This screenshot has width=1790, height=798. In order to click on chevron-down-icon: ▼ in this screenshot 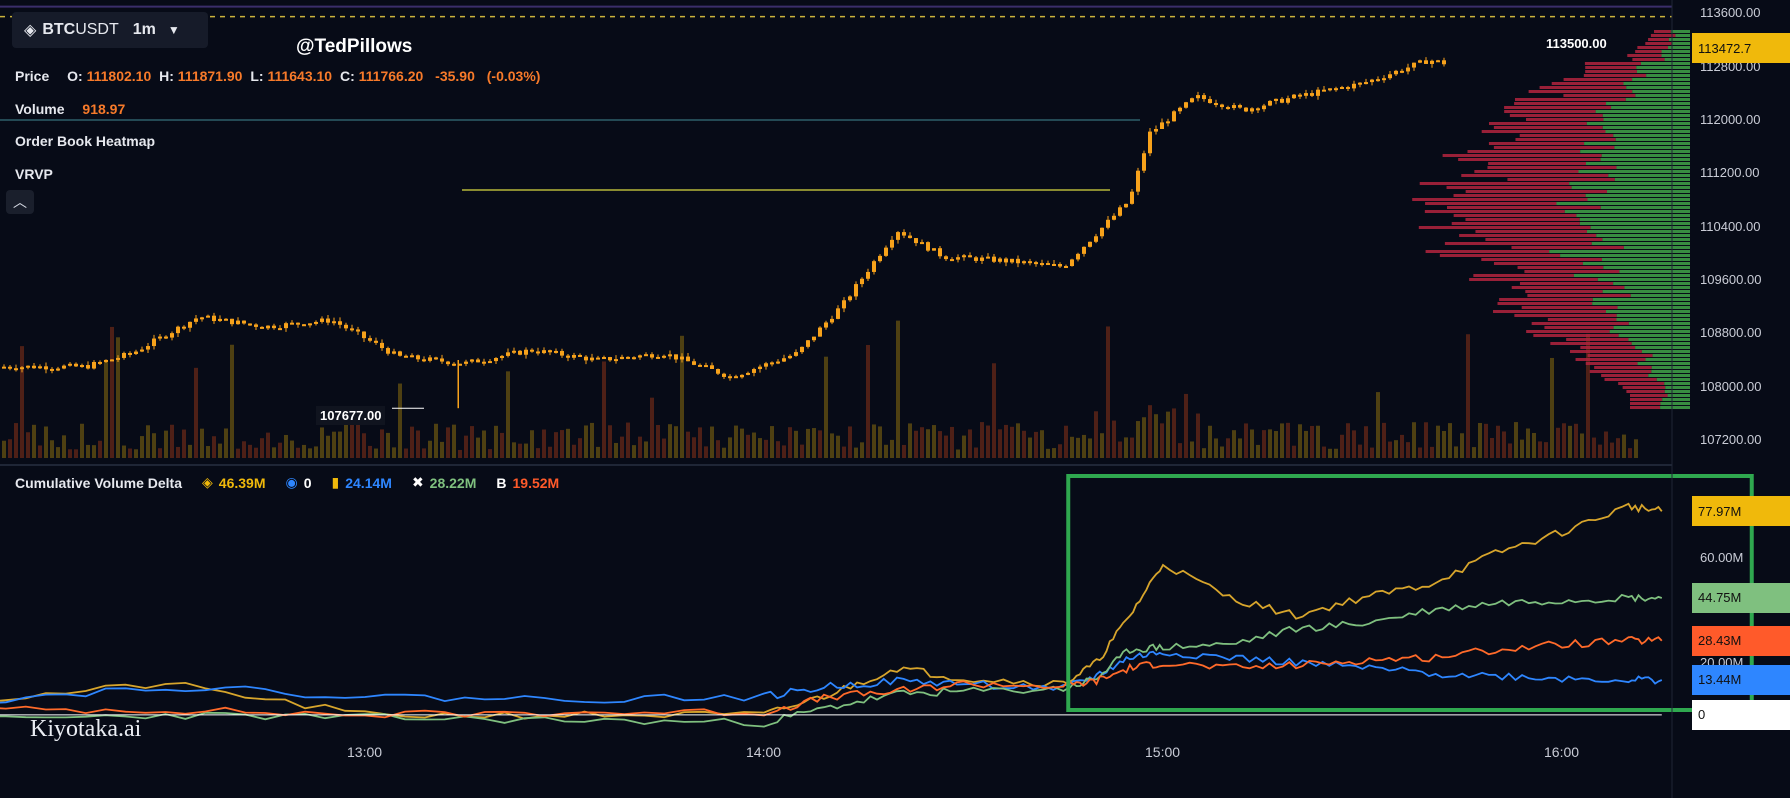, I will do `click(173, 30)`.